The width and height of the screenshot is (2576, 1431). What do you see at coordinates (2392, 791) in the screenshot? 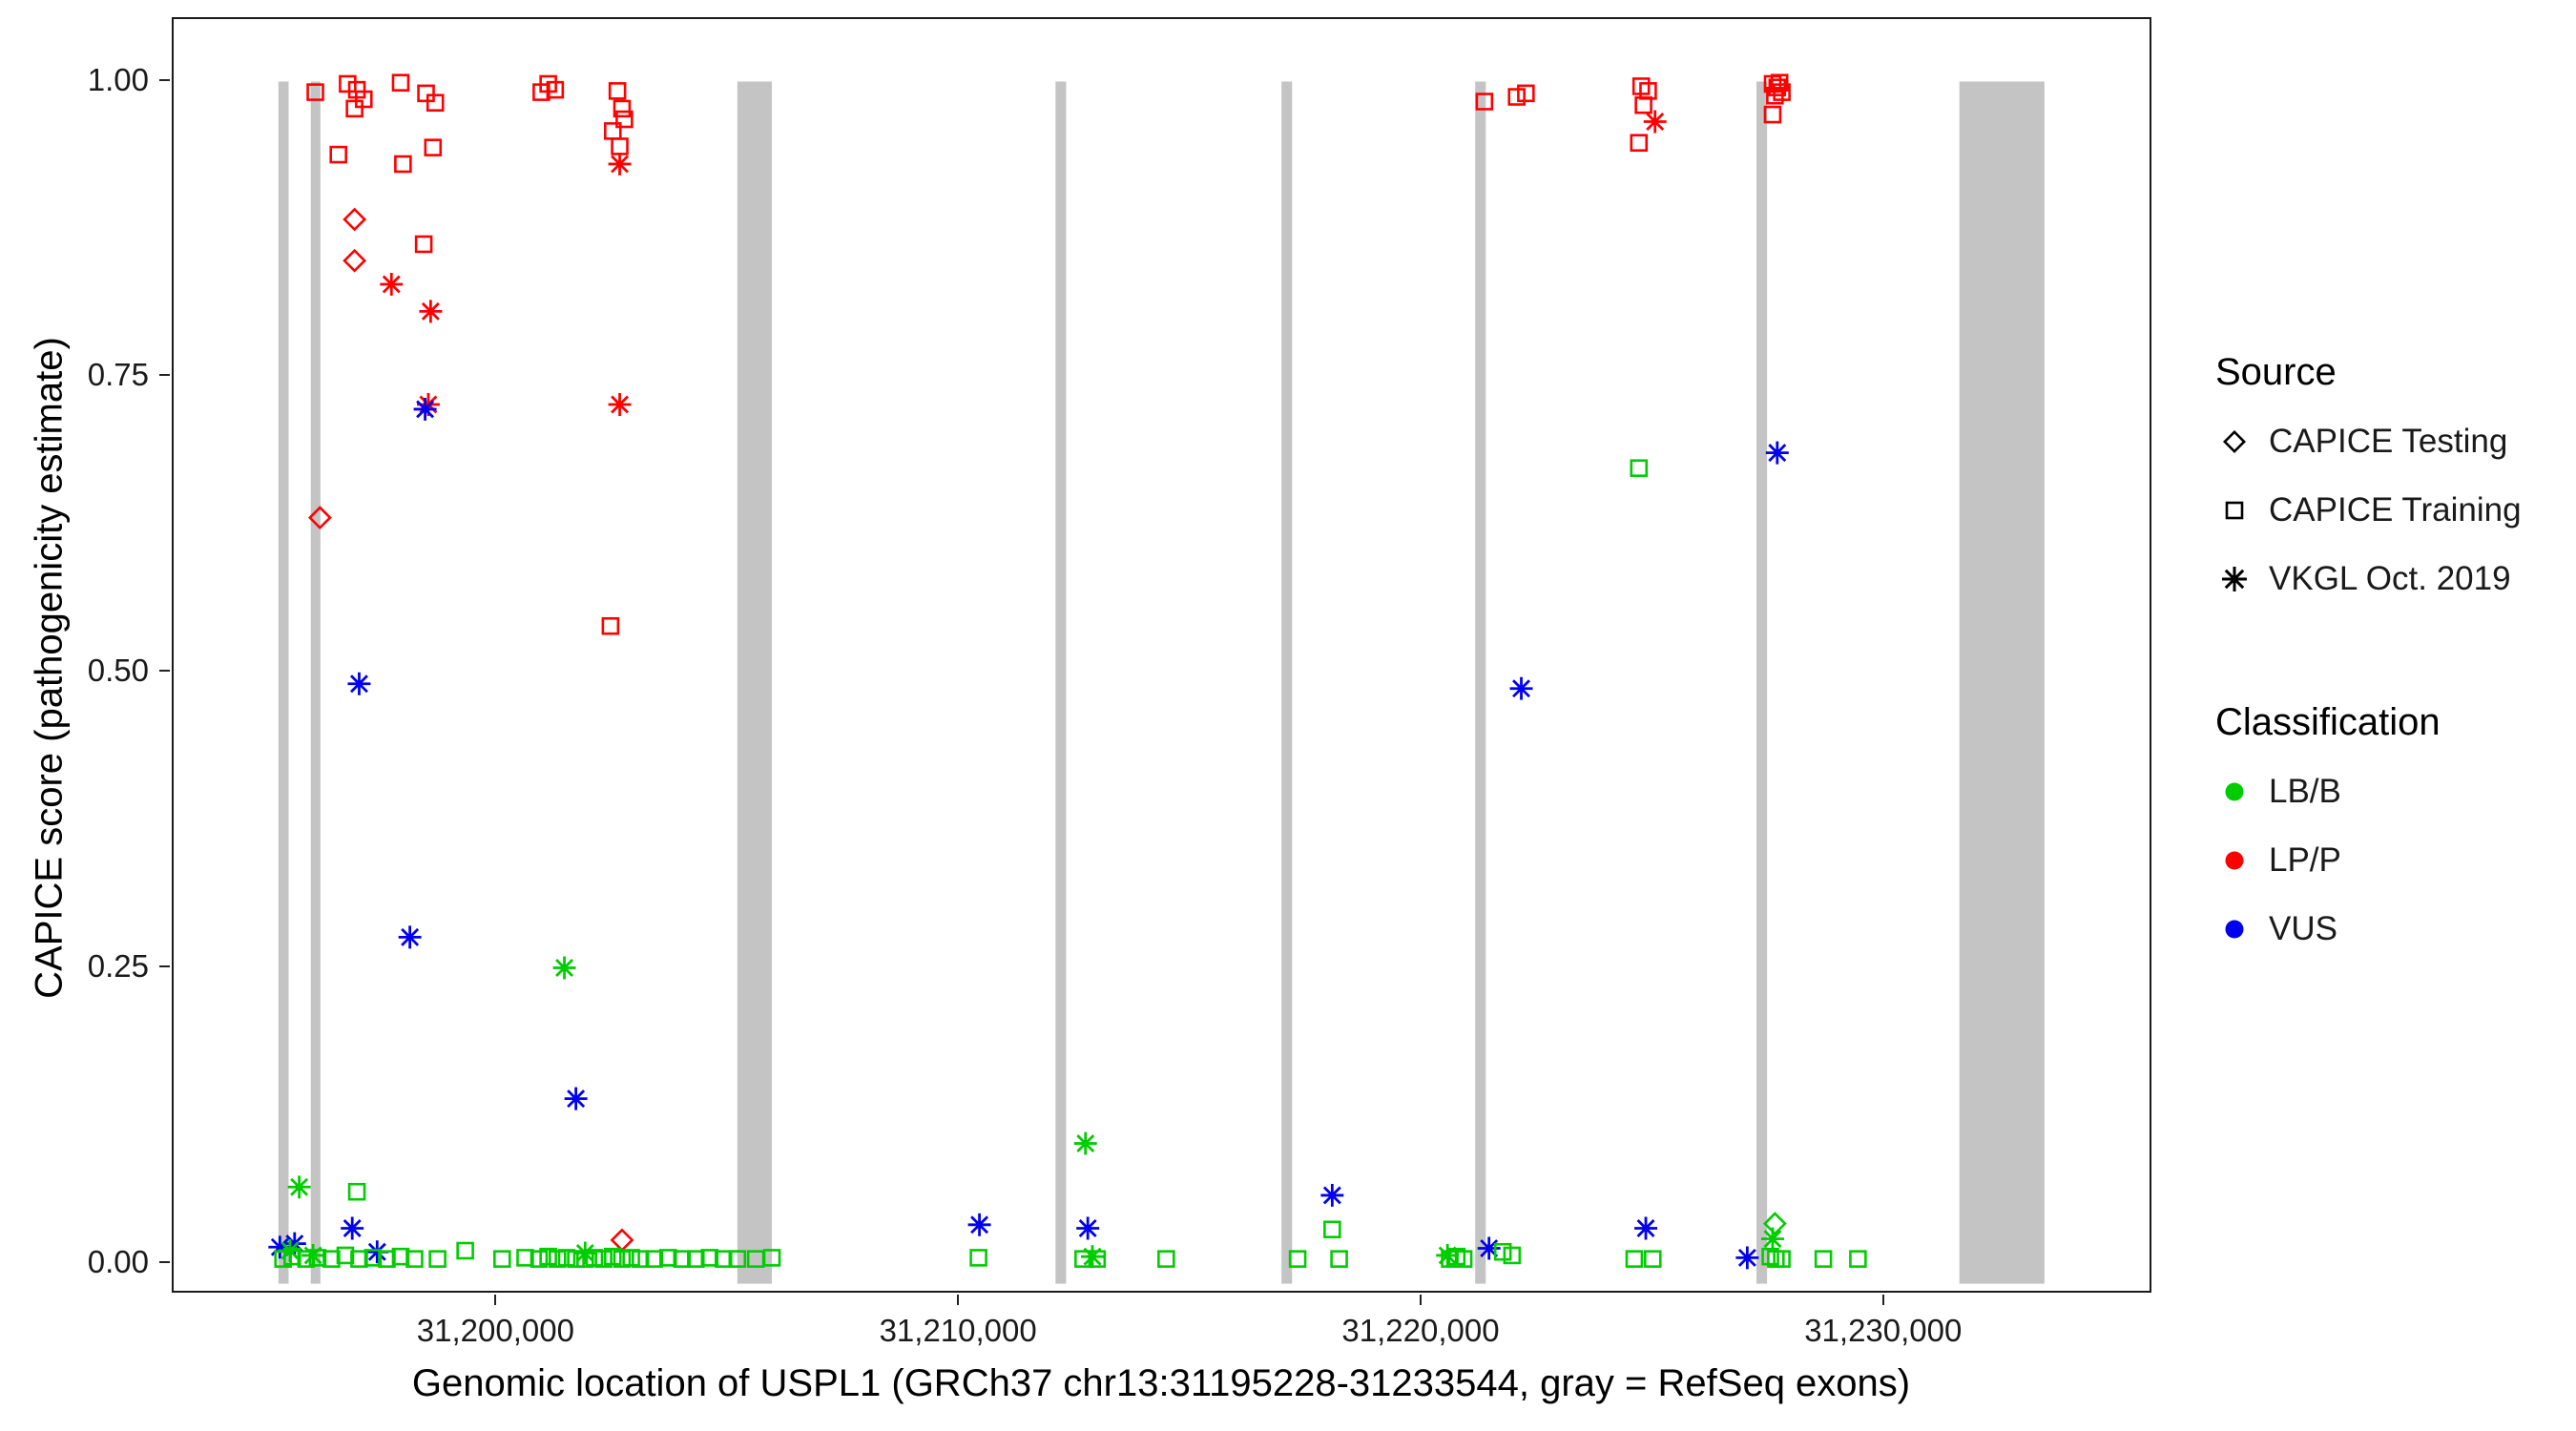
I see `legend-item-lbb: LB/B` at bounding box center [2392, 791].